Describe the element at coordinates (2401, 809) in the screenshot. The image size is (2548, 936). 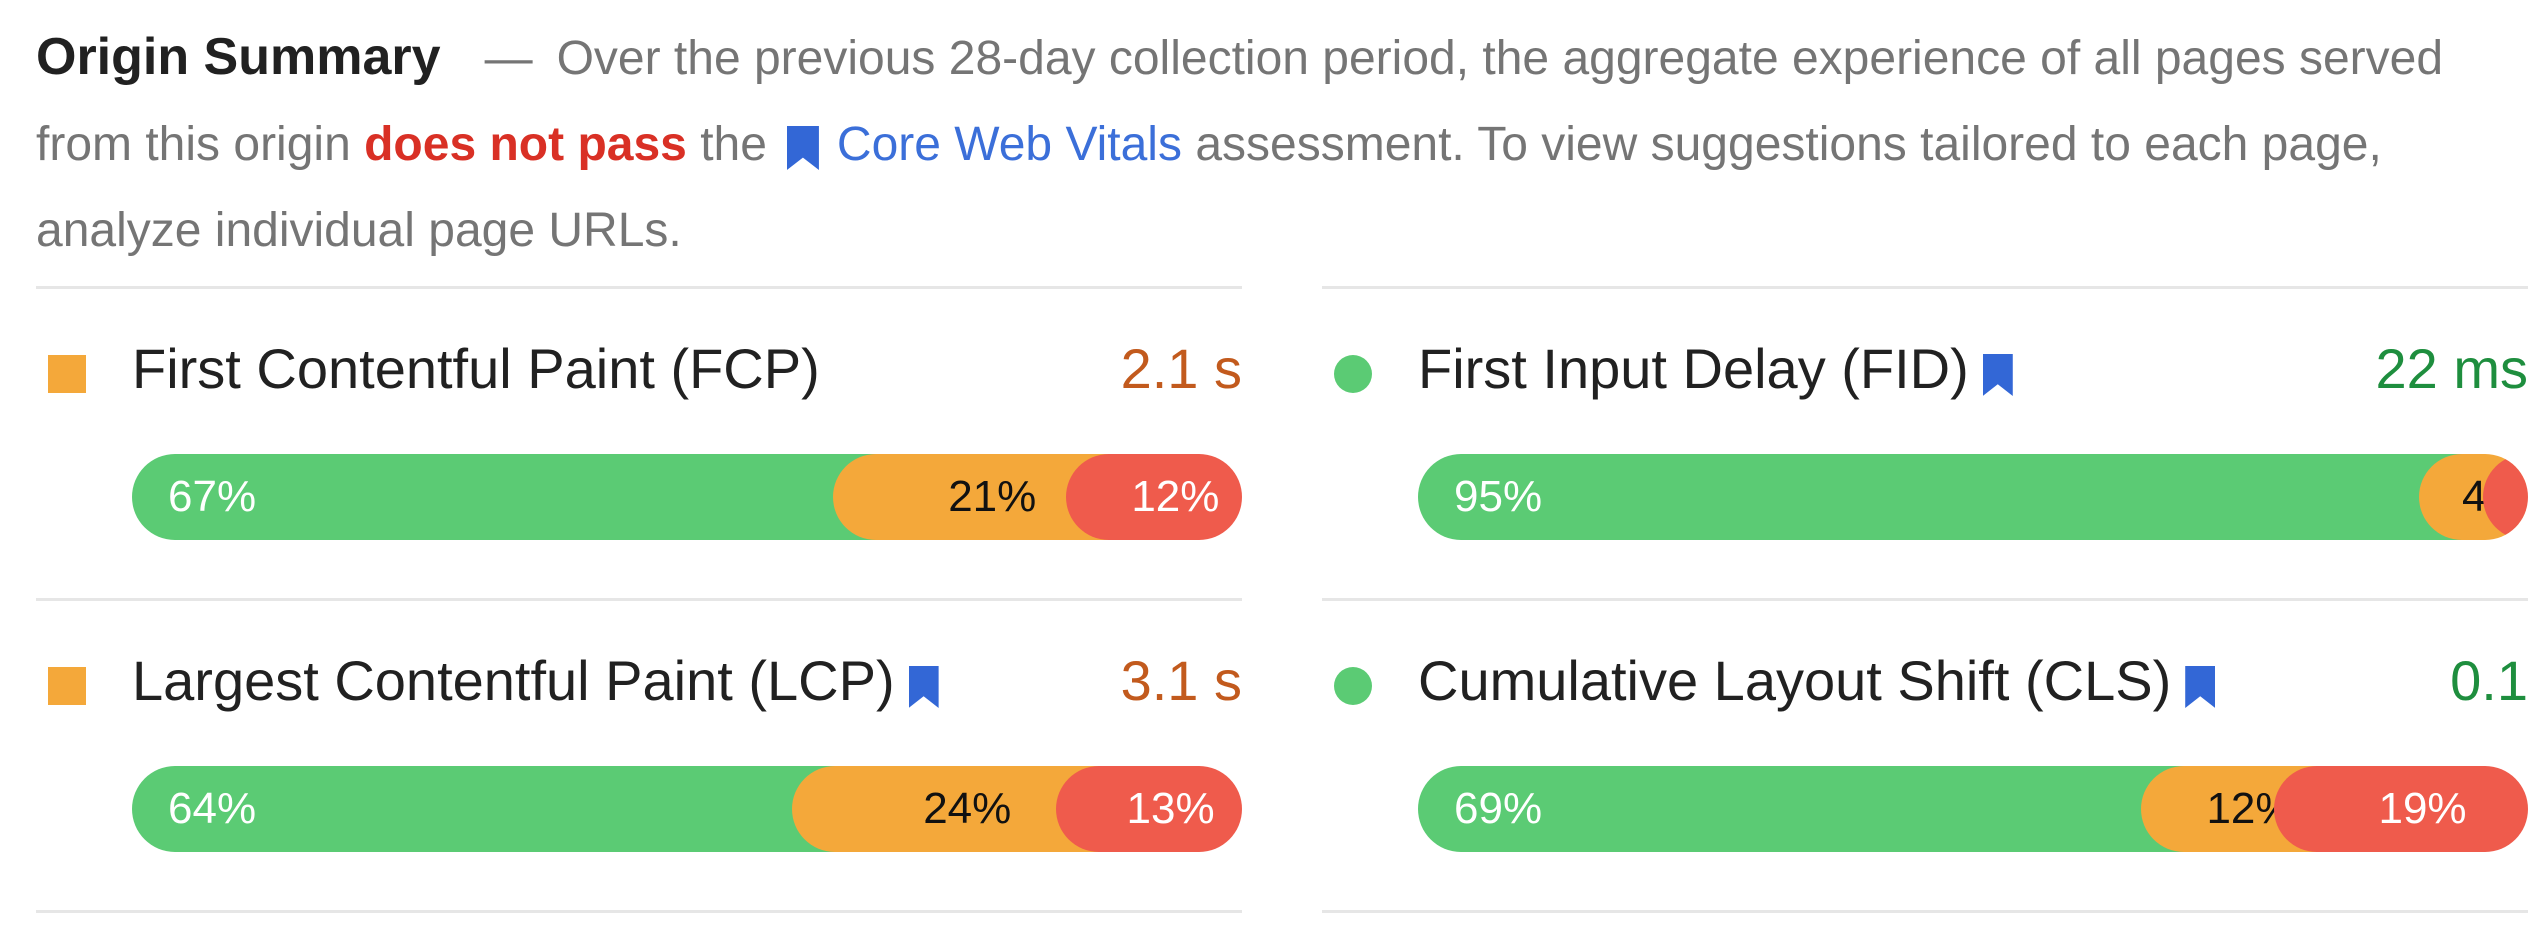
I see `poor-segment: 19%` at that location.